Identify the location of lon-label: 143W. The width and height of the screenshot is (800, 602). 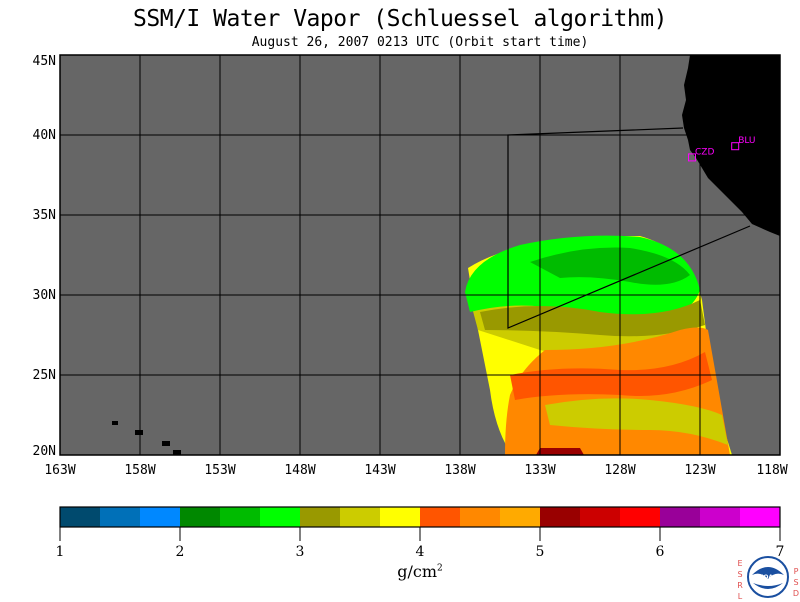
(380, 470).